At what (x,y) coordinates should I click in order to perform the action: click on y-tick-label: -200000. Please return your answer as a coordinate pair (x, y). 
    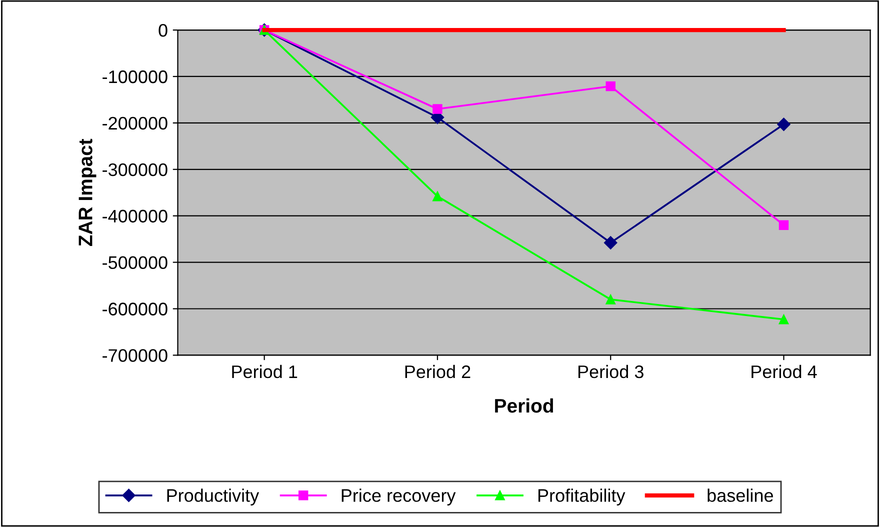
    Looking at the image, I should click on (135, 123).